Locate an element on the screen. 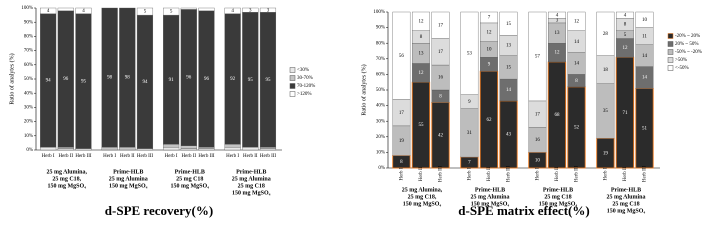 The height and width of the screenshot is (240, 714). data-label: 56 is located at coordinates (402, 56).